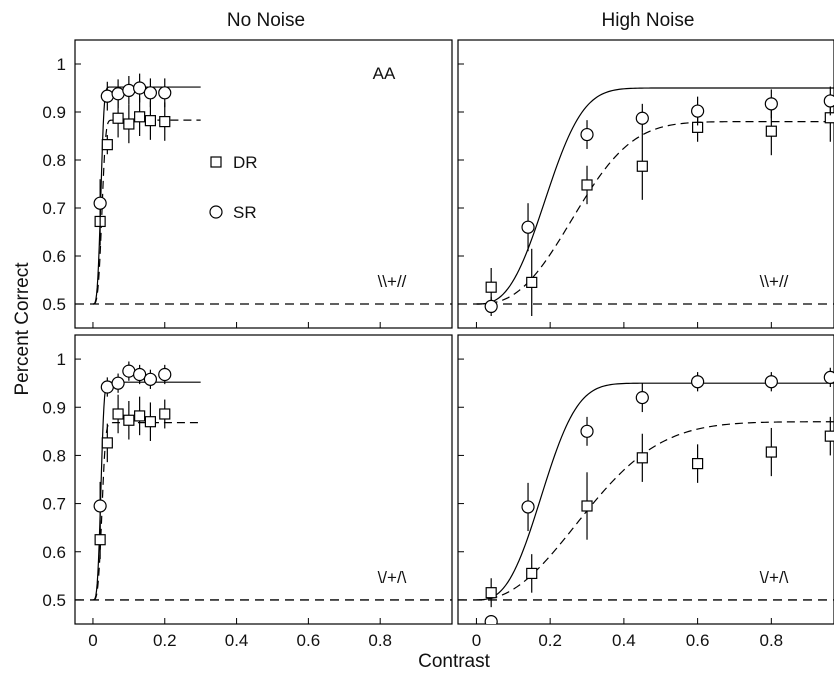 This screenshot has width=834, height=676. Describe the element at coordinates (54, 208) in the screenshot. I see `y-tick-label: 0.7` at that location.